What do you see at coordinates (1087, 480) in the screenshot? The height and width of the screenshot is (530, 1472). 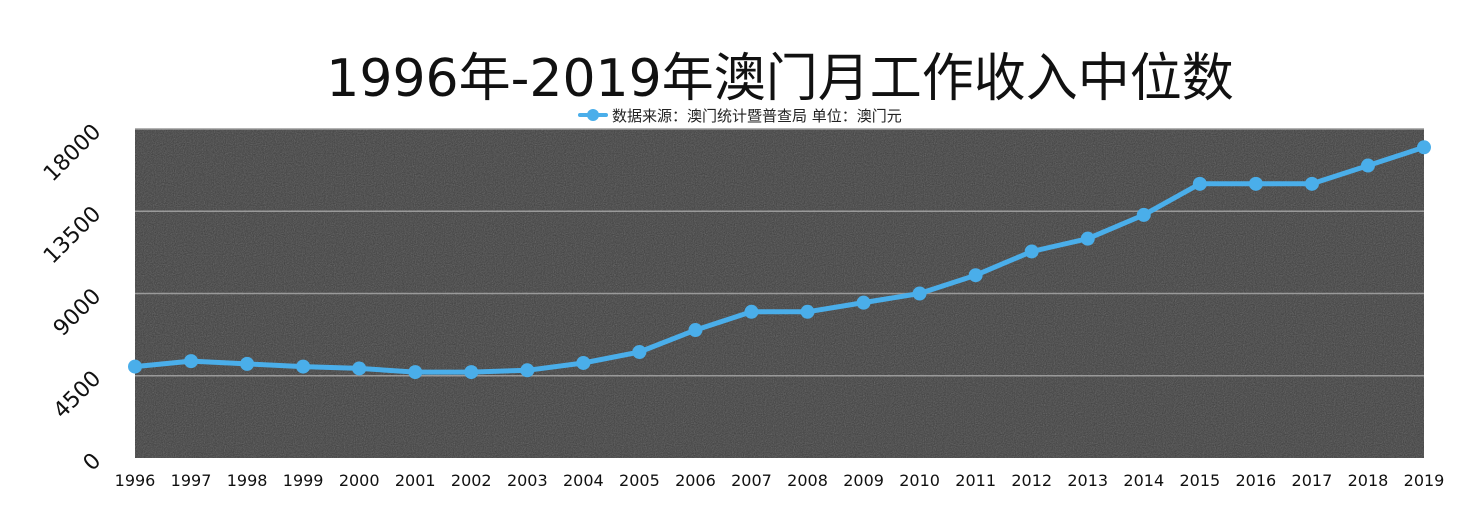 I see `x-tick-label: 2013` at bounding box center [1087, 480].